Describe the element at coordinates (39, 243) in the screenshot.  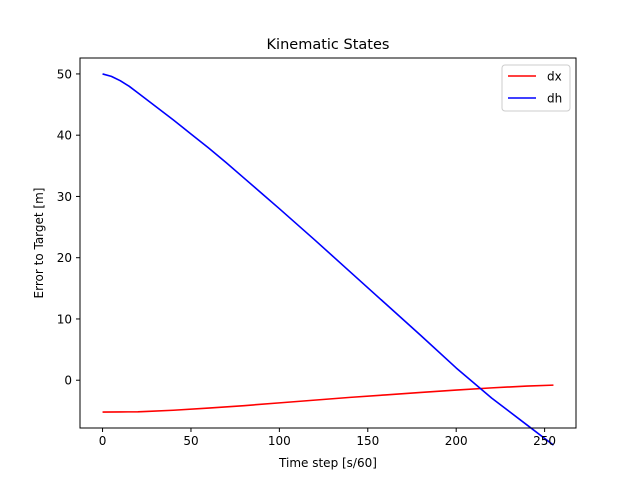
I see `y-axis-label: Error to Target [m]` at that location.